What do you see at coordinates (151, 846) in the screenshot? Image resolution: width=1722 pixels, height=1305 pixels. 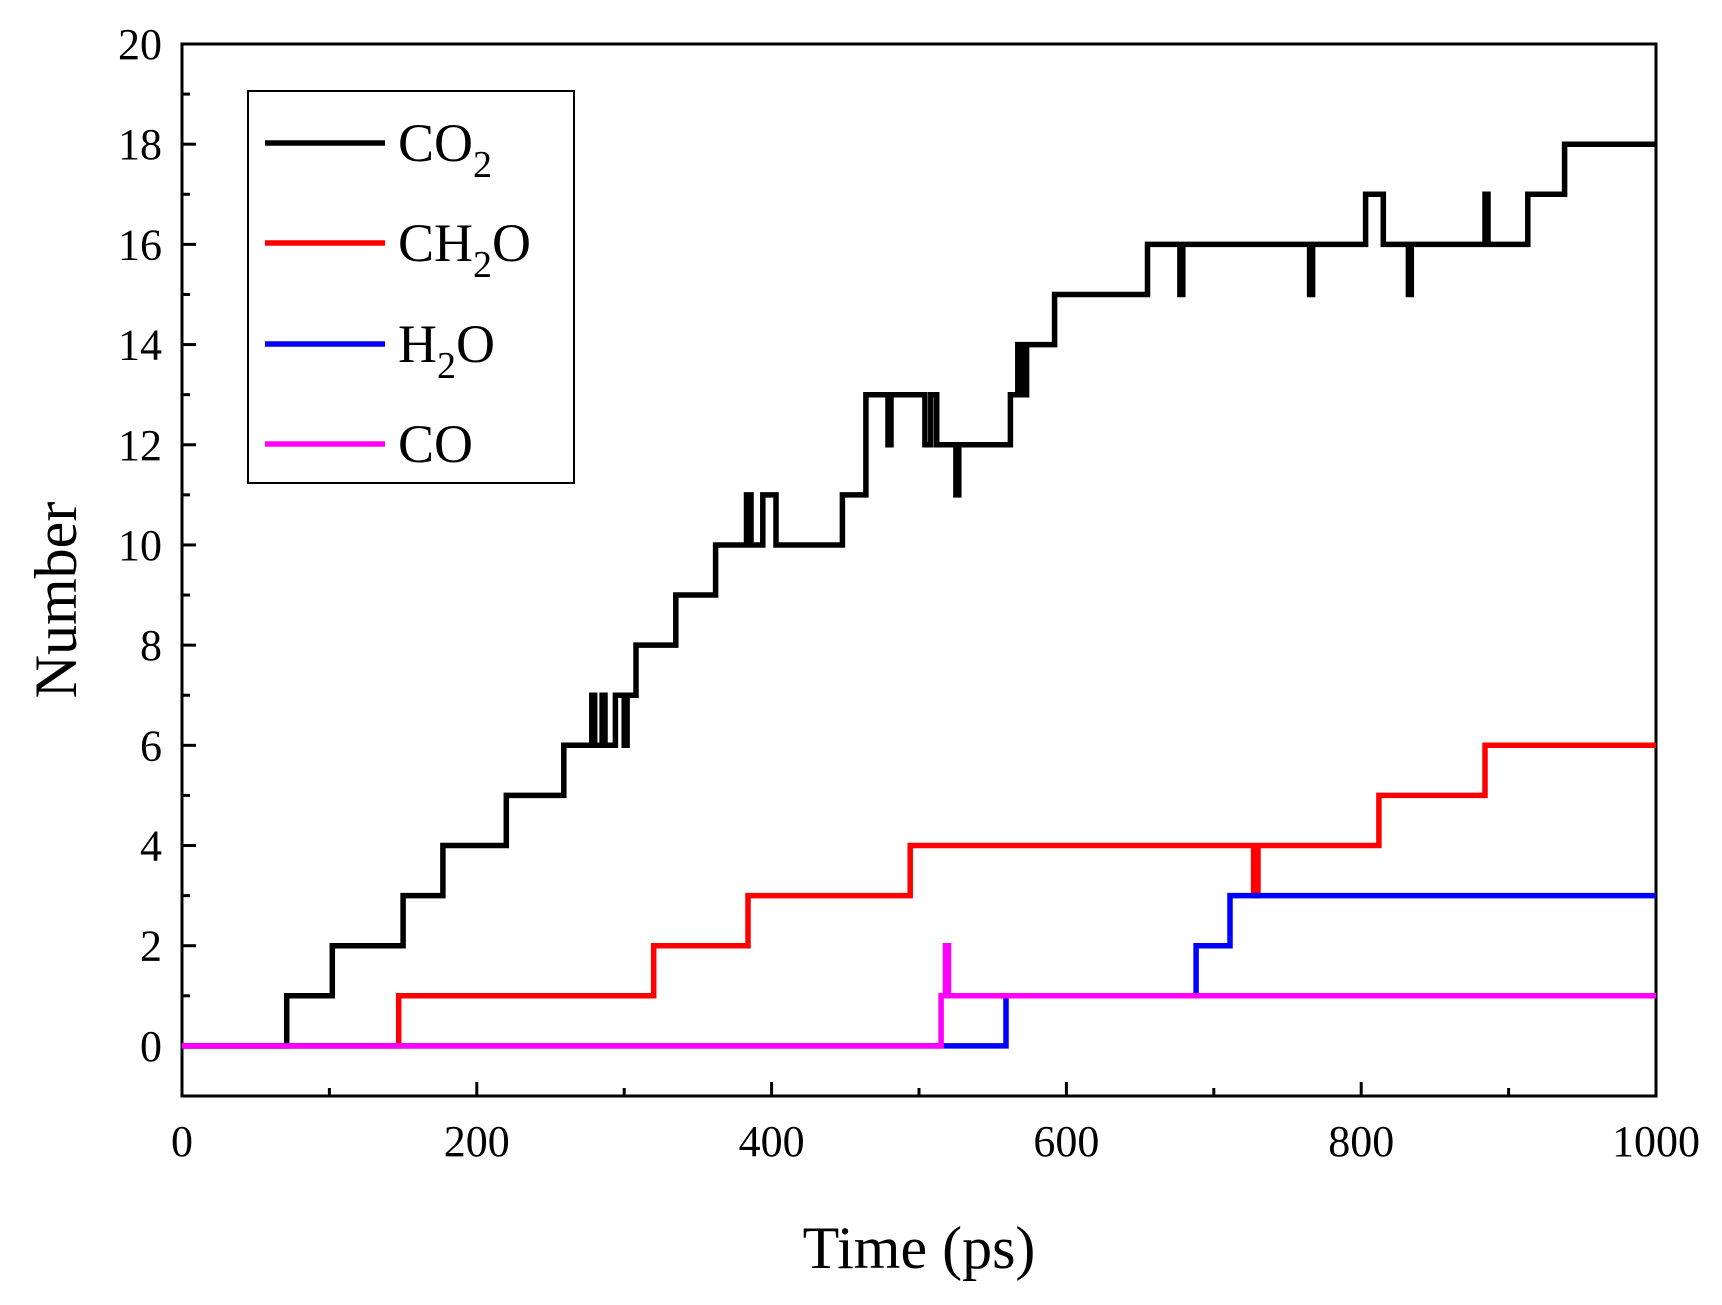 I see `y-tick-label: 4` at bounding box center [151, 846].